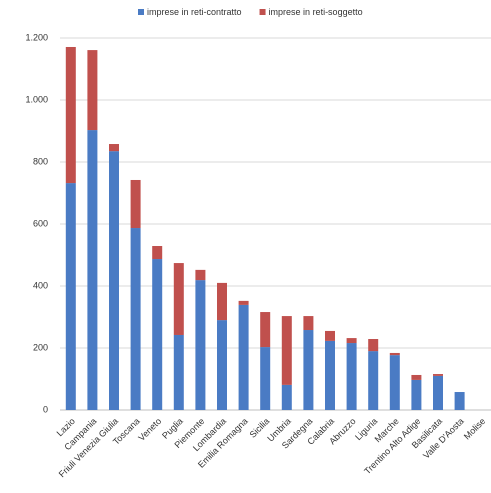 The height and width of the screenshot is (493, 491). What do you see at coordinates (194, 12) in the screenshot?
I see `legend-label: imprese in reti-contratto` at bounding box center [194, 12].